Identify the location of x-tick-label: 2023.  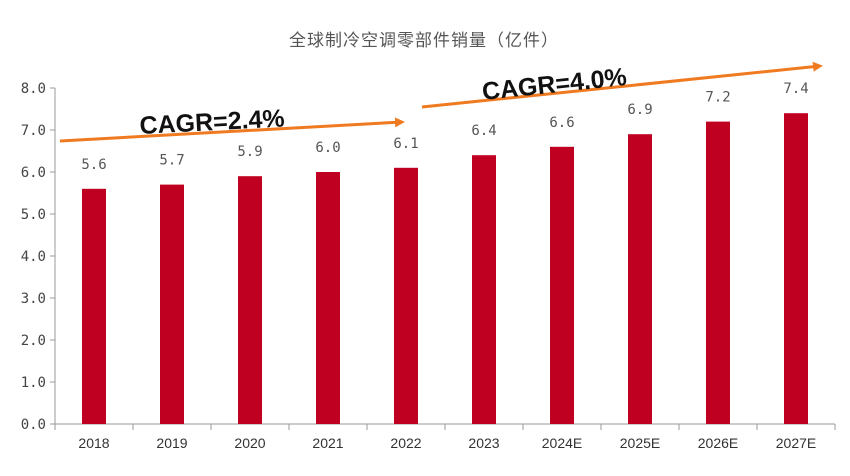
(483, 443).